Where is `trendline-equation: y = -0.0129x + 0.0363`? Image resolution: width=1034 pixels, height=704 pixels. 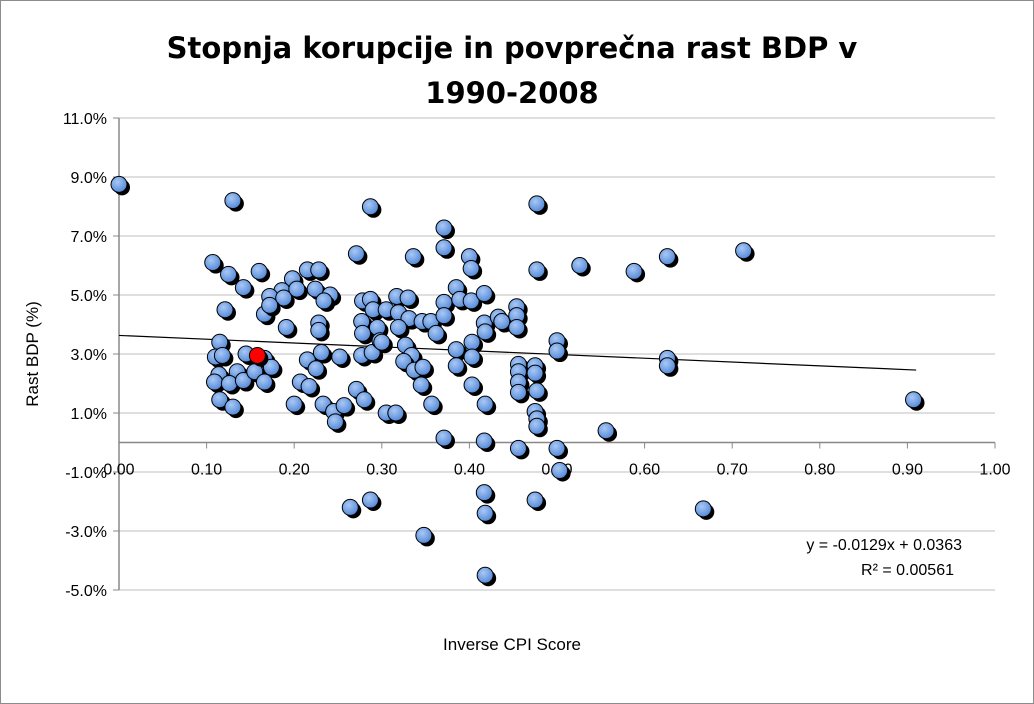 trendline-equation: y = -0.0129x + 0.0363 is located at coordinates (884, 545).